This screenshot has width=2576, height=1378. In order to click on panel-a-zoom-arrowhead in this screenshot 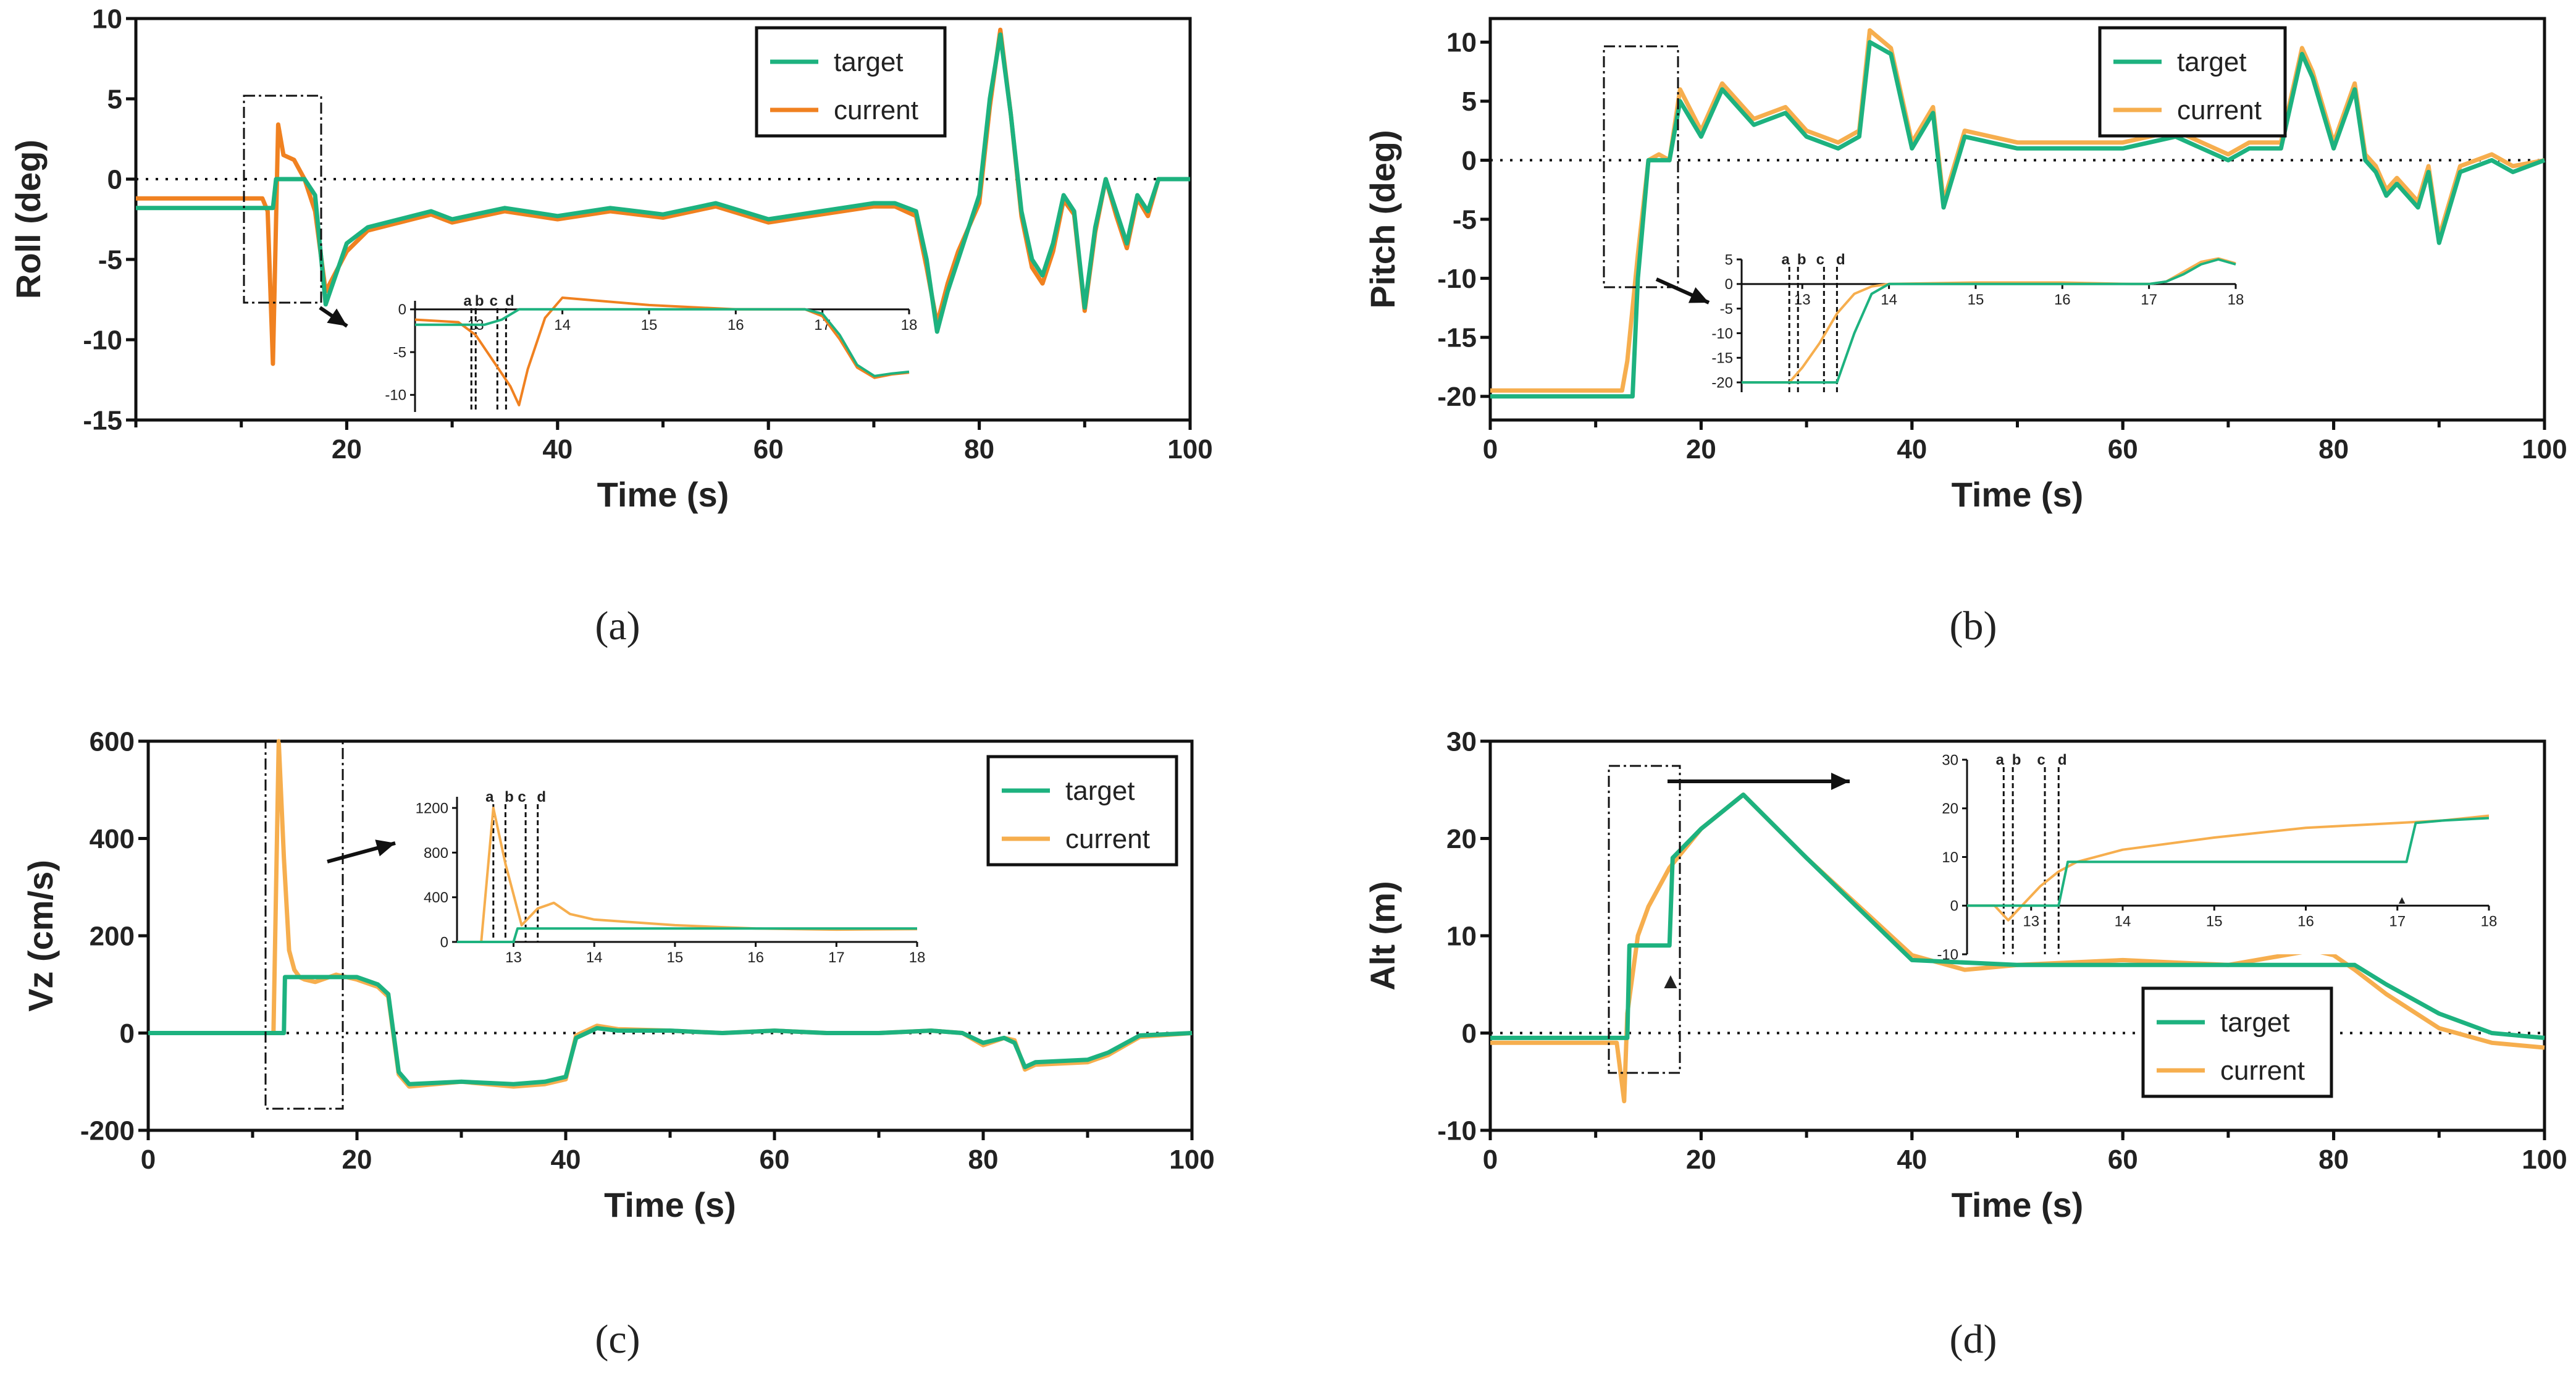, I will do `click(337, 317)`.